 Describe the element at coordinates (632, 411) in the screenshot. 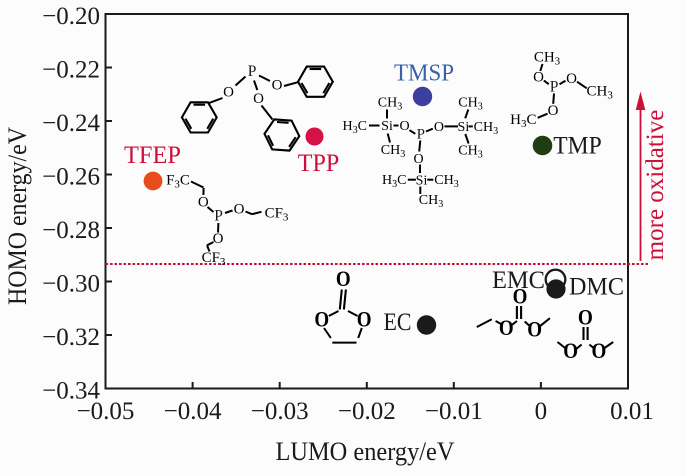

I see `svg-text: 0.01` at that location.